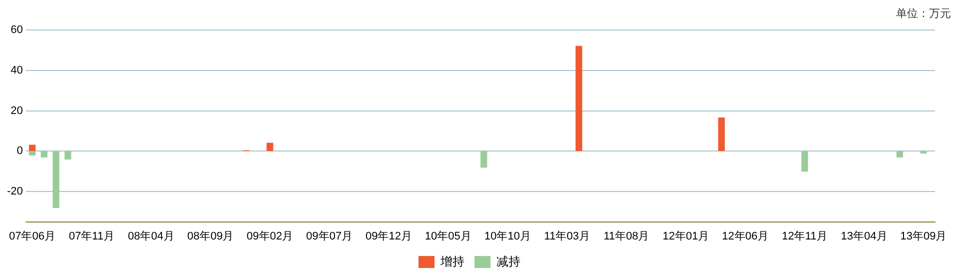 This screenshot has width=959, height=278. What do you see at coordinates (923, 236) in the screenshot?
I see `x-tick-label: 13年09月` at bounding box center [923, 236].